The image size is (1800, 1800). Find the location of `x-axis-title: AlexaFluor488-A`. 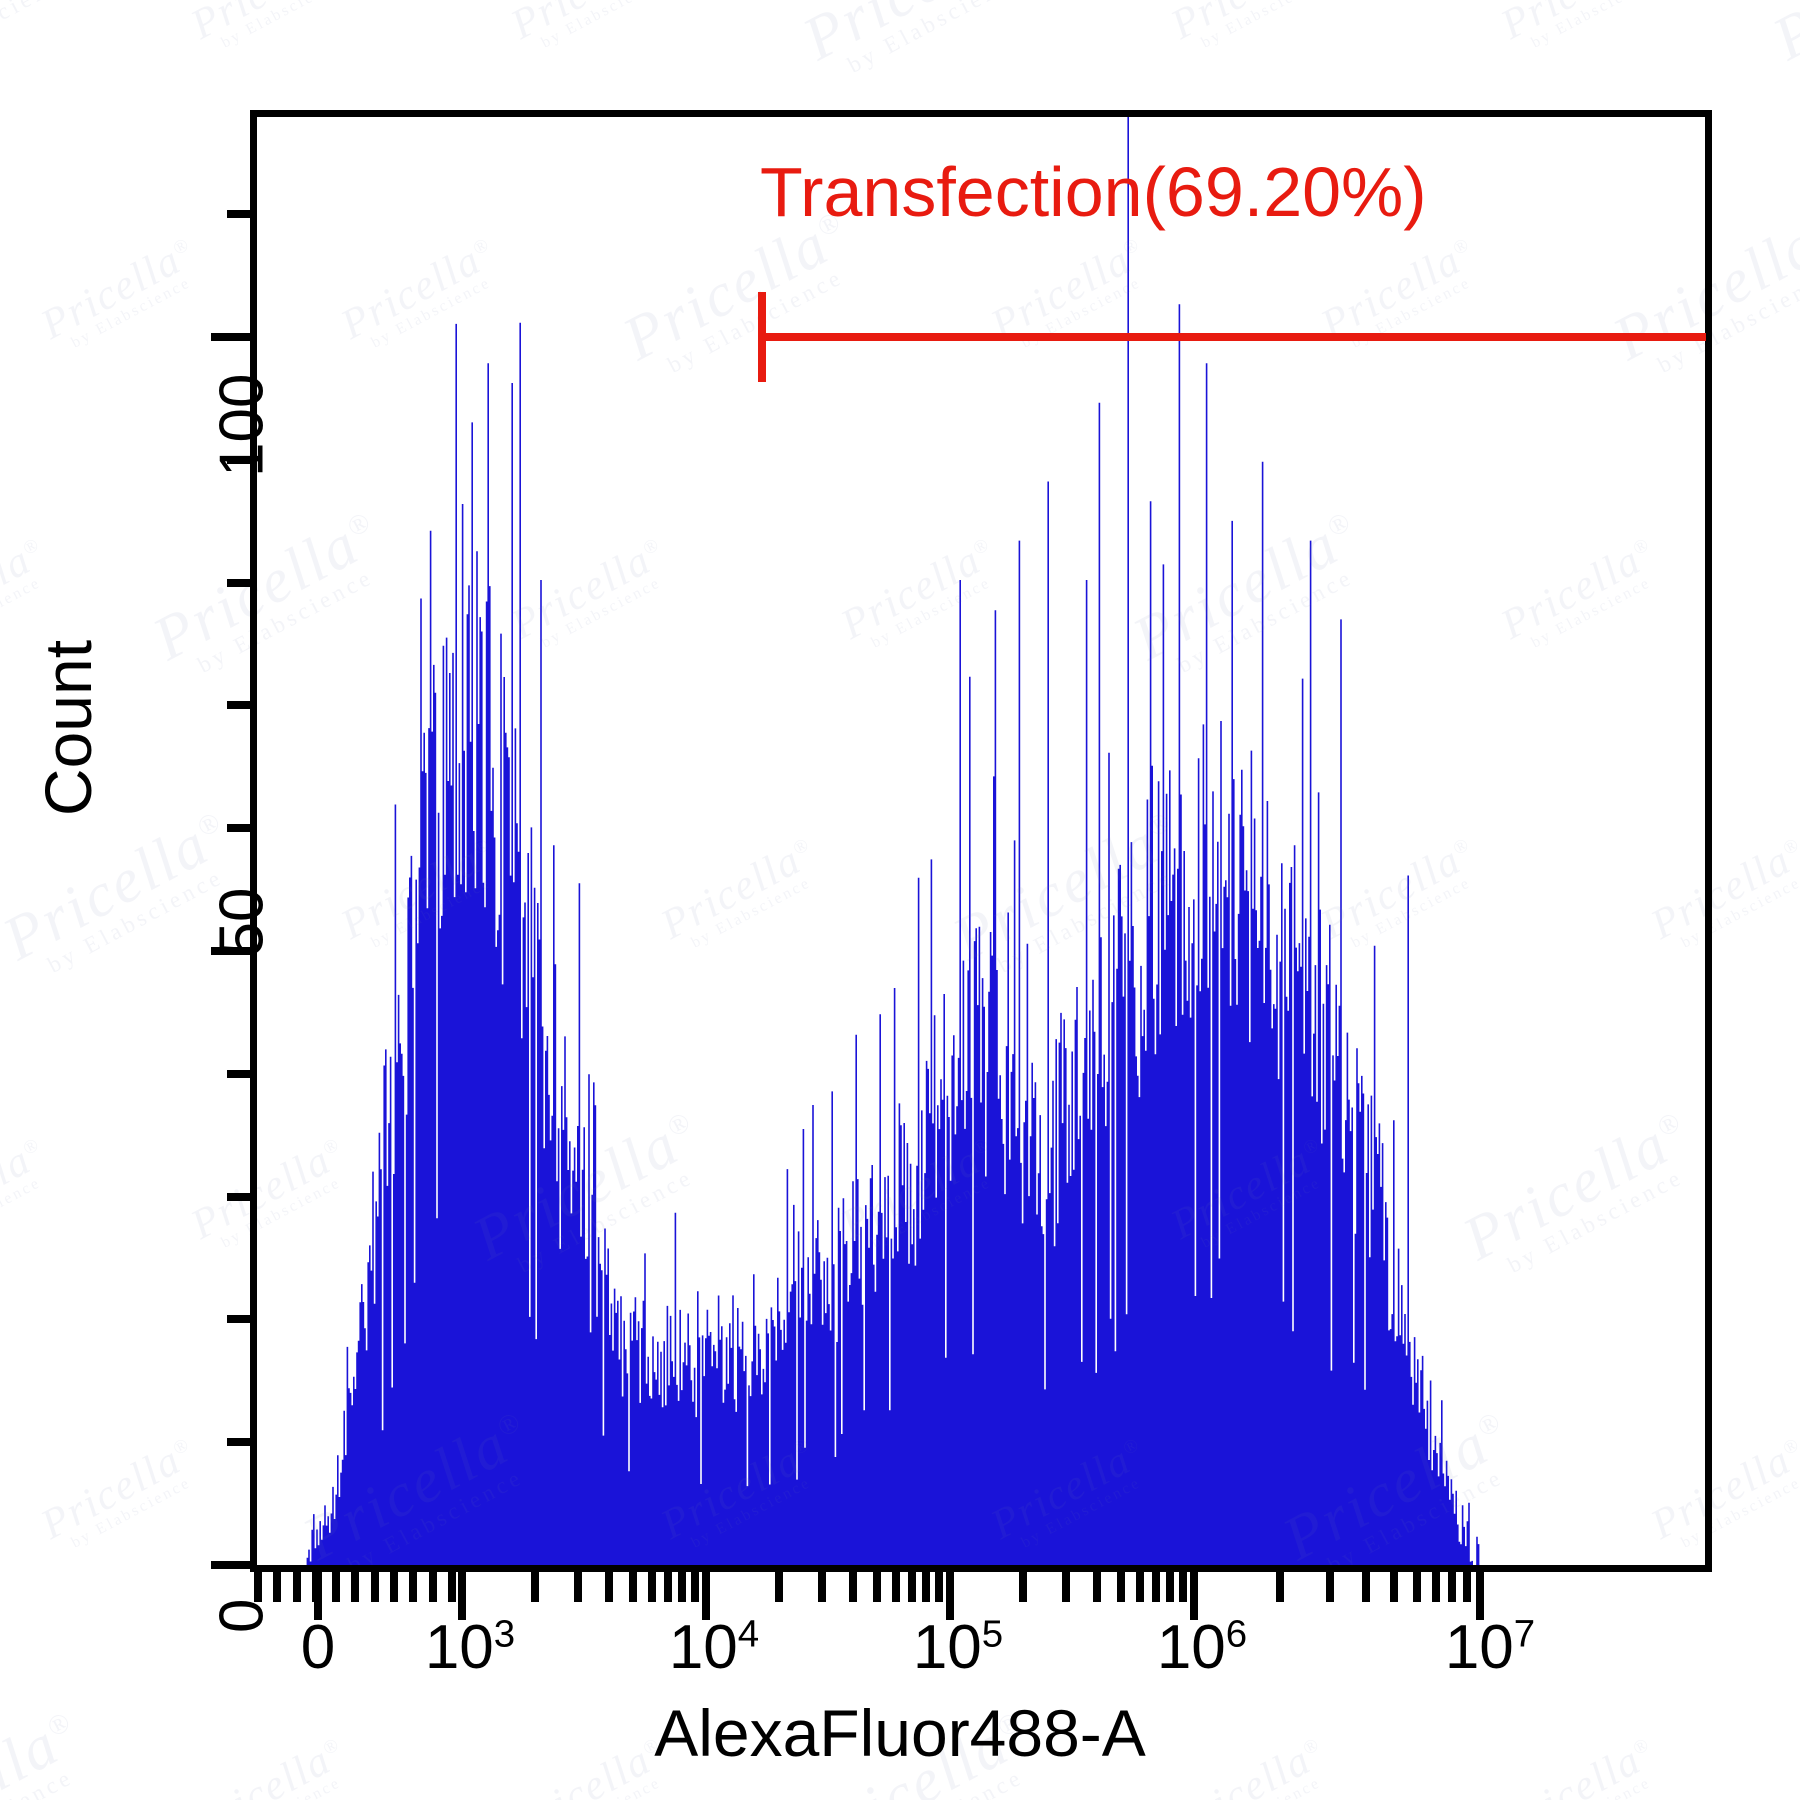

x-axis-title: AlexaFluor488-A is located at coordinates (900, 1733).